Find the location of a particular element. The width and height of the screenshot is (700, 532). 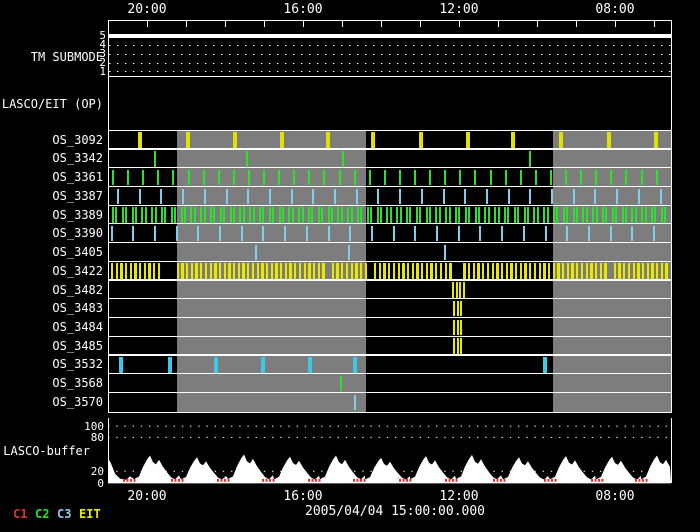

os-3483-tick is located at coordinates (457, 308).